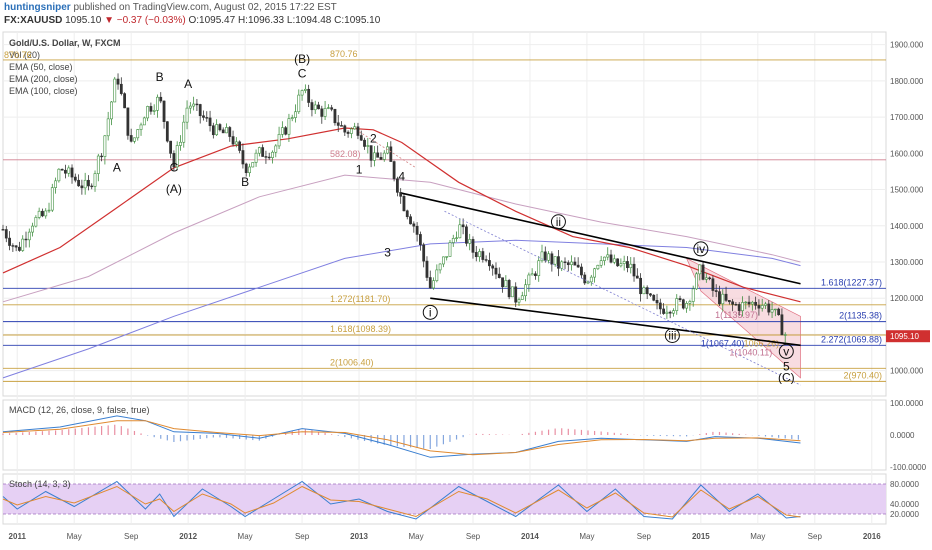 The image size is (932, 550). Describe the element at coordinates (430, 312) in the screenshot. I see `wave-label: i` at that location.